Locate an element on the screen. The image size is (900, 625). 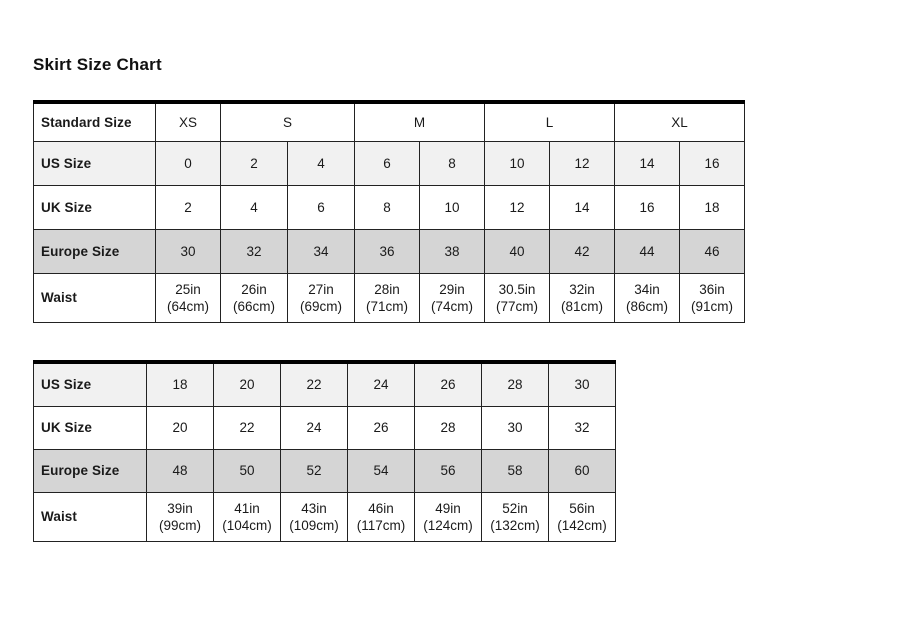
table-cell: 60 is located at coordinates (582, 471).